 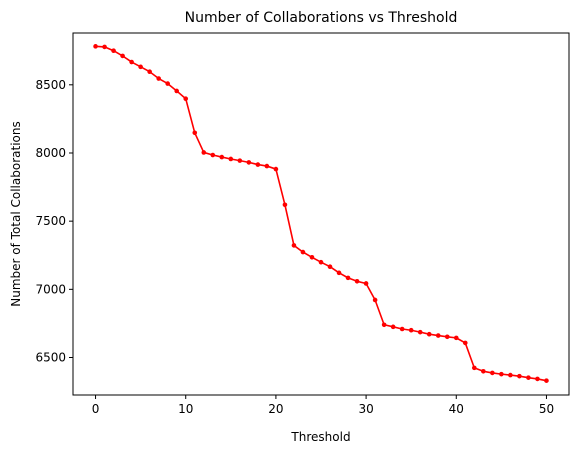 What do you see at coordinates (323, 405) in the screenshot?
I see `x-axis-ticks: 0 10 20 30 40 50` at bounding box center [323, 405].